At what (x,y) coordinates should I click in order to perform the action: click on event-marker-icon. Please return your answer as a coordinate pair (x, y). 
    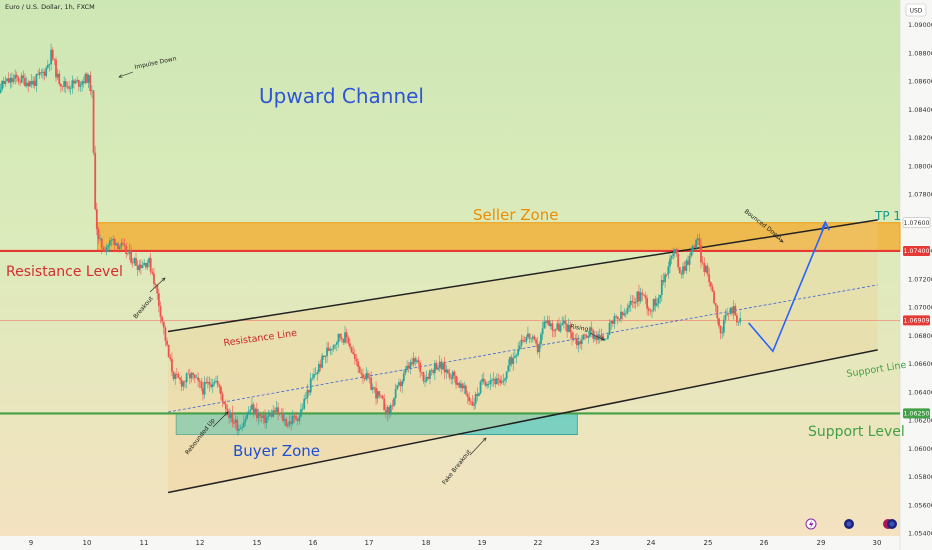
    Looking at the image, I should click on (849, 524).